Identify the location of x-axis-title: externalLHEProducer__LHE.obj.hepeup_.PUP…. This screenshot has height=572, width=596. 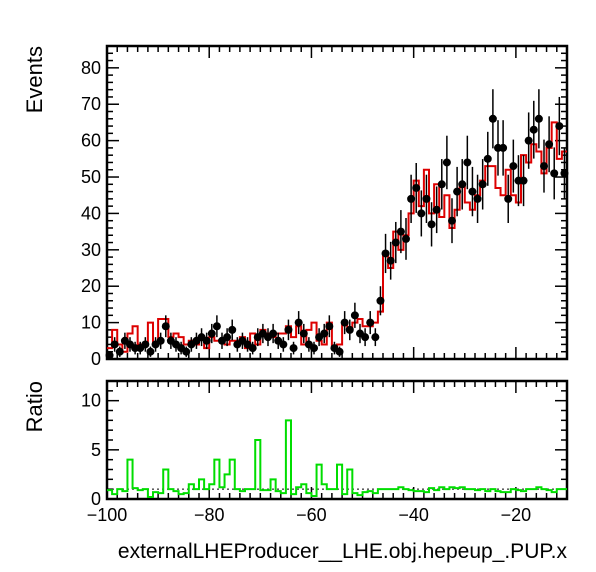
(343, 551).